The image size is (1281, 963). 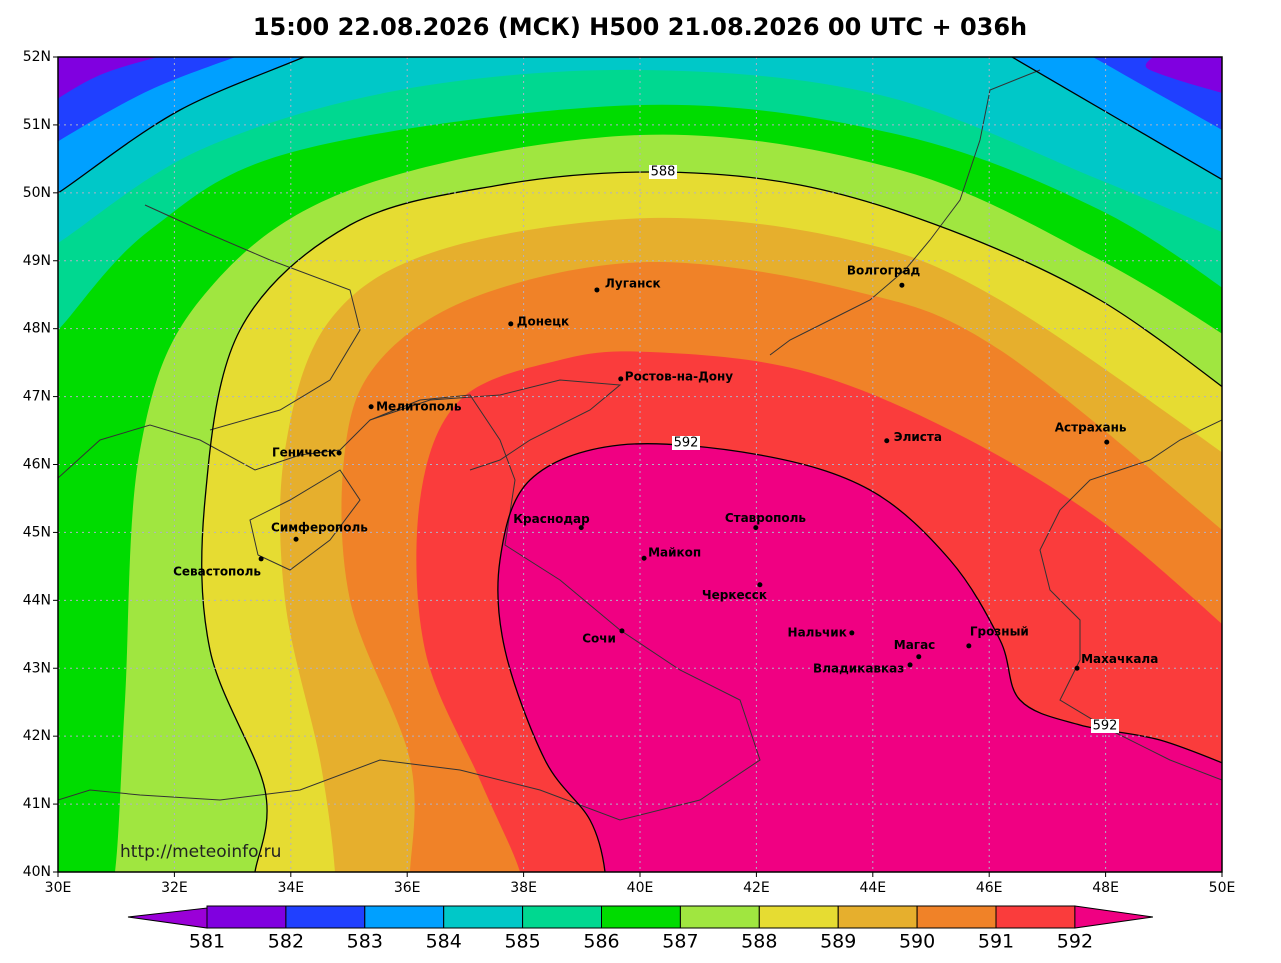 What do you see at coordinates (37, 804) in the screenshot?
I see `y-tick-label: 41N` at bounding box center [37, 804].